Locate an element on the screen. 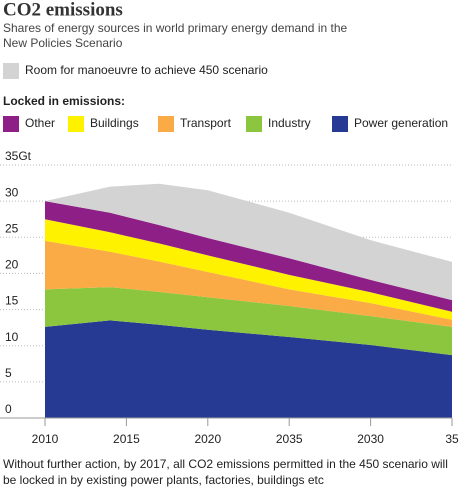 Image resolution: width=462 pixels, height=490 pixels. legend-heading: Locked in emissions: is located at coordinates (64, 101).